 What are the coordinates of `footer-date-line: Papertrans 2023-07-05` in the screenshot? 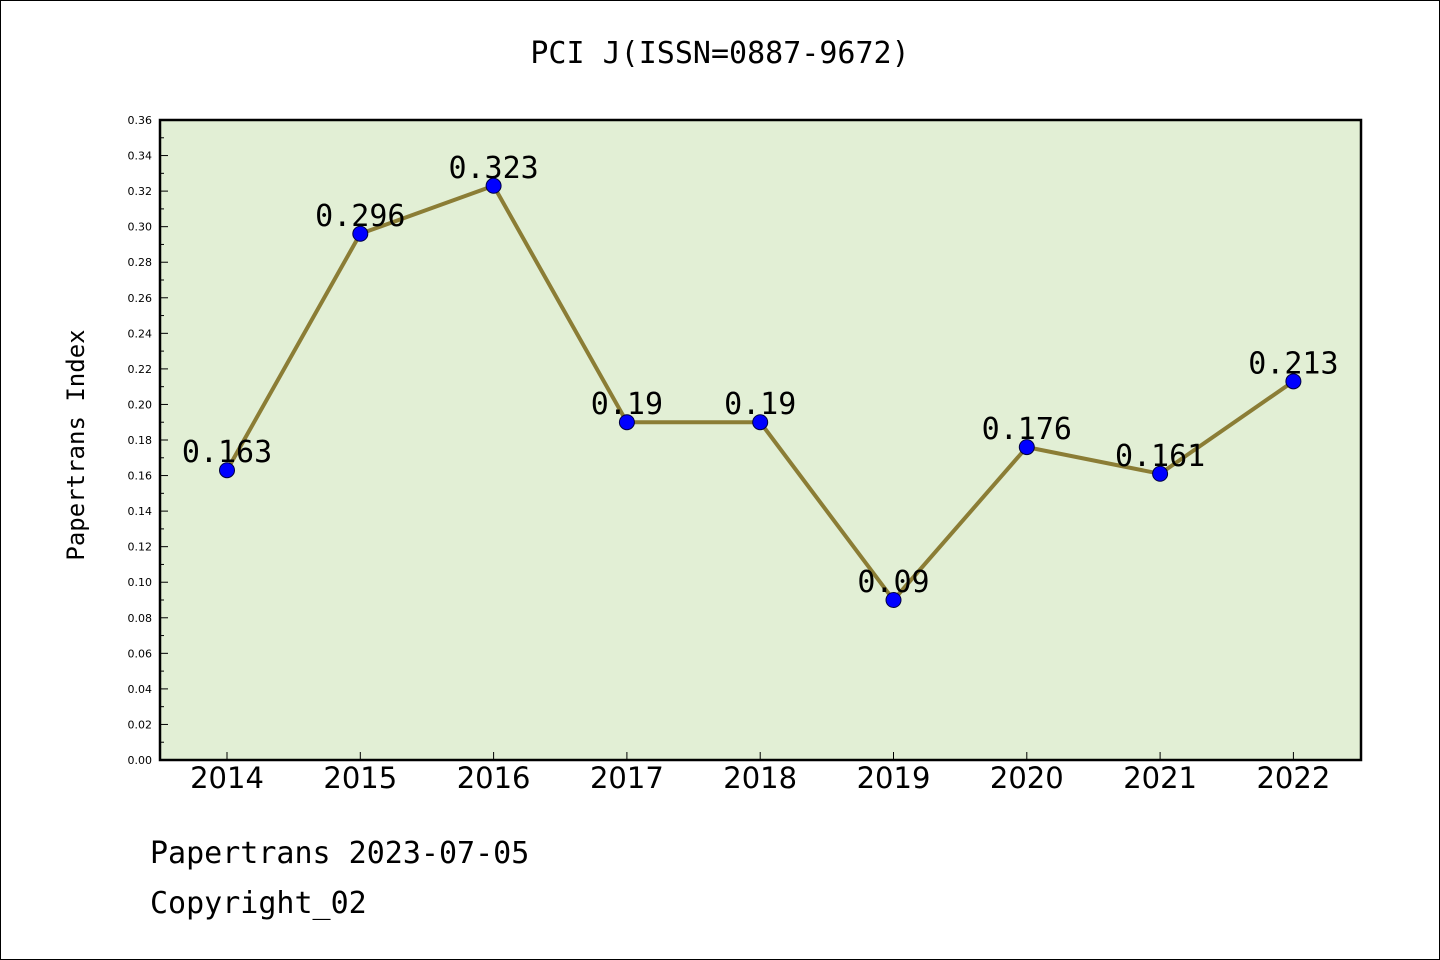 It's located at (340, 853).